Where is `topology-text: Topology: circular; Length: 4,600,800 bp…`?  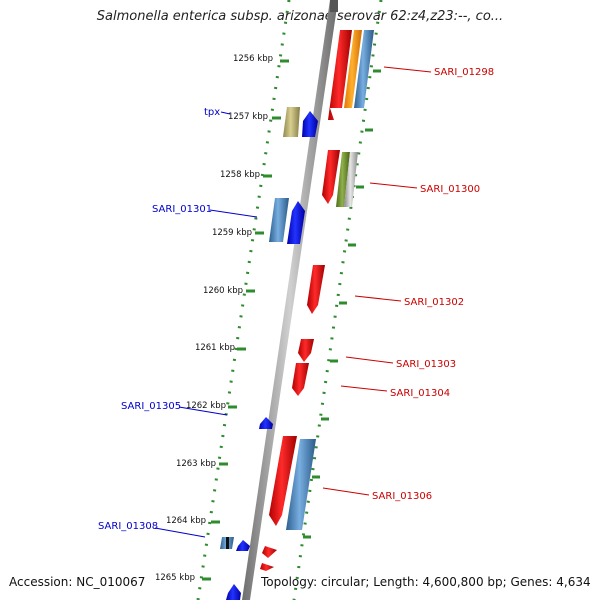 topology-text: Topology: circular; Length: 4,600,800 bp… is located at coordinates (426, 582).